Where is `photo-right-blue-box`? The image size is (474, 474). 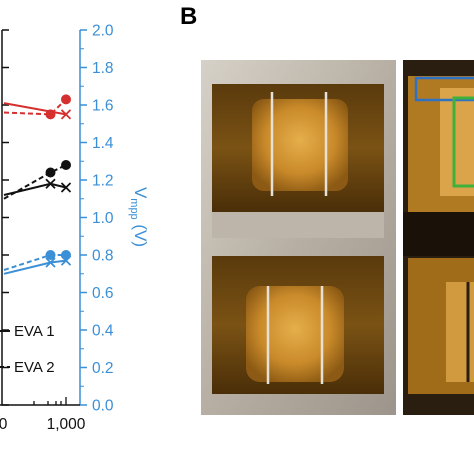 photo-right-blue-box is located at coordinates (444, 89).